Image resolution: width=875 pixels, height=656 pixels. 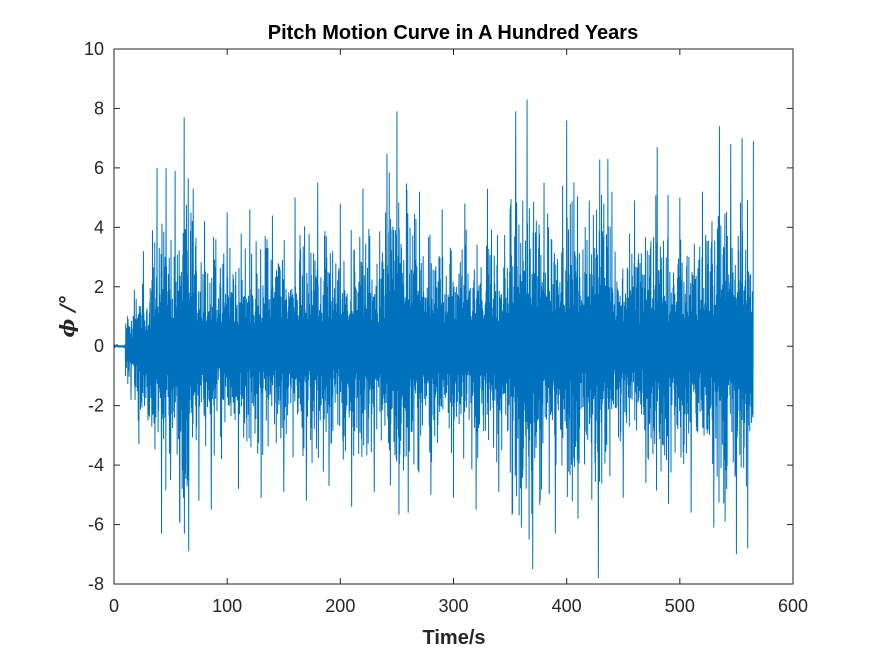 I want to click on x-tick-label: 300, so click(x=453, y=606).